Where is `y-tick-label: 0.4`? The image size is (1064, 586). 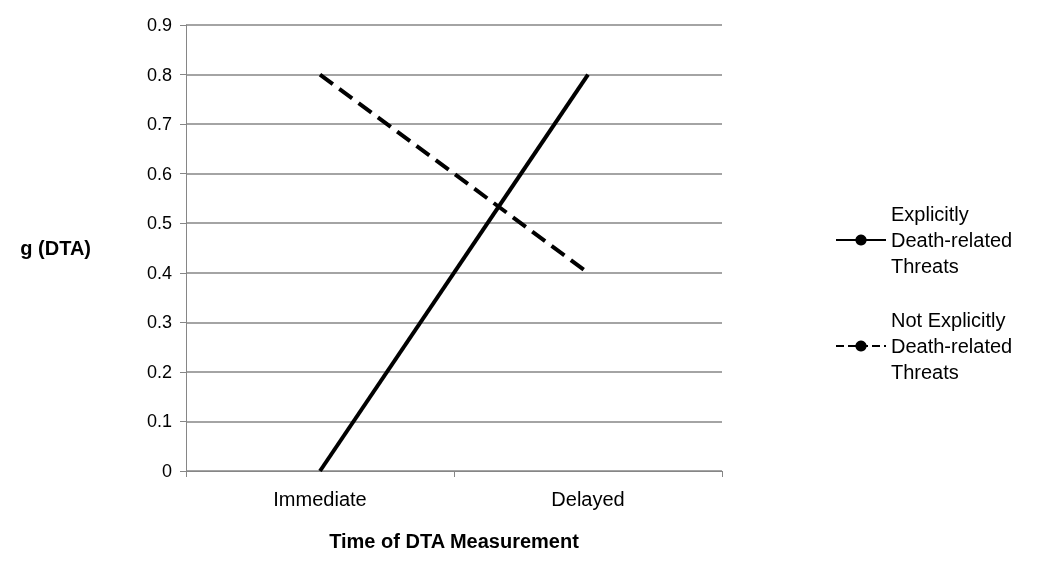 y-tick-label: 0.4 is located at coordinates (159, 272).